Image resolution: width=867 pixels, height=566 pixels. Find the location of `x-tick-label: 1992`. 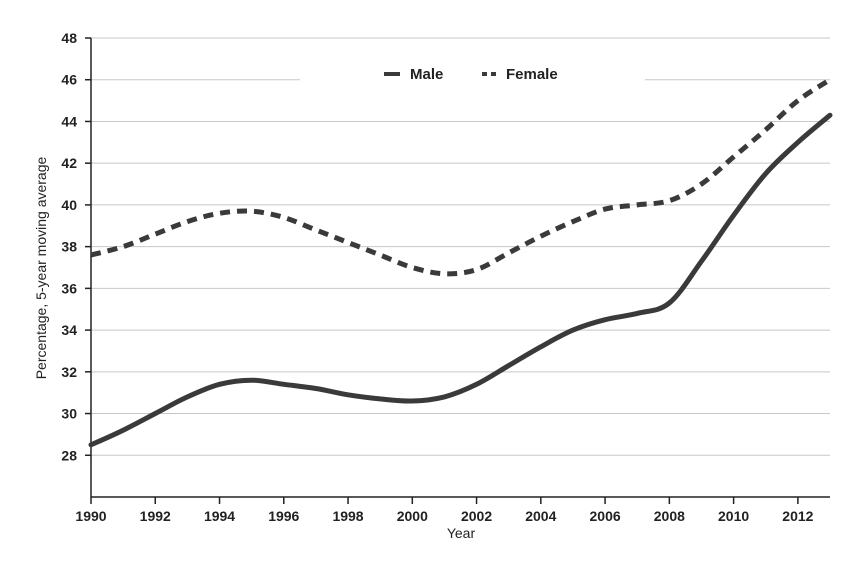

x-tick-label: 1992 is located at coordinates (155, 516).